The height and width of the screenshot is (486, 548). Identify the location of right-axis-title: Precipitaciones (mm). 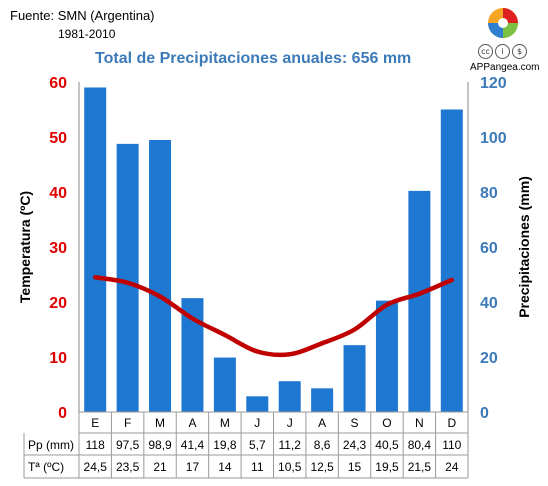
(524, 247).